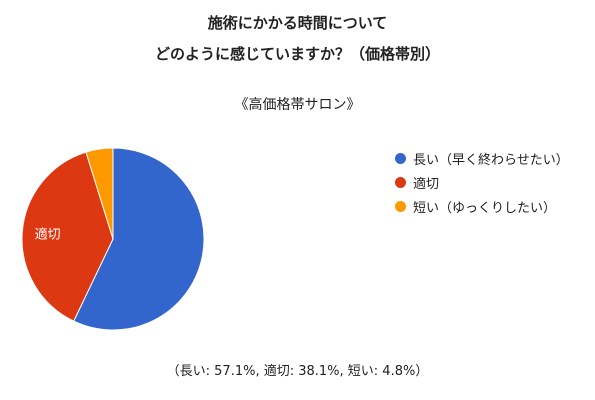  I want to click on chart-legend: 長い（早く終わらせたい） 適切 短い（ゆっくりしたい）, so click(482, 182).